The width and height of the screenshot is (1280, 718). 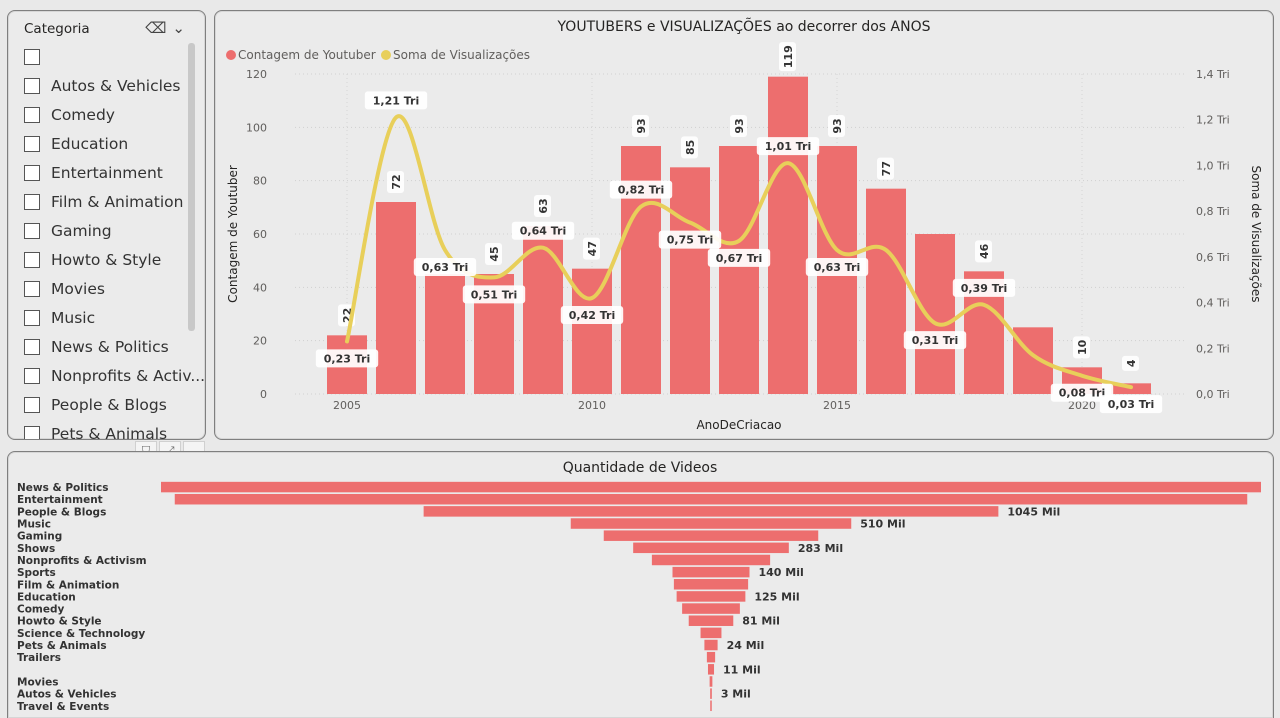 What do you see at coordinates (347, 358) in the screenshot?
I see `line-value-text: 0,23 Tri` at bounding box center [347, 358].